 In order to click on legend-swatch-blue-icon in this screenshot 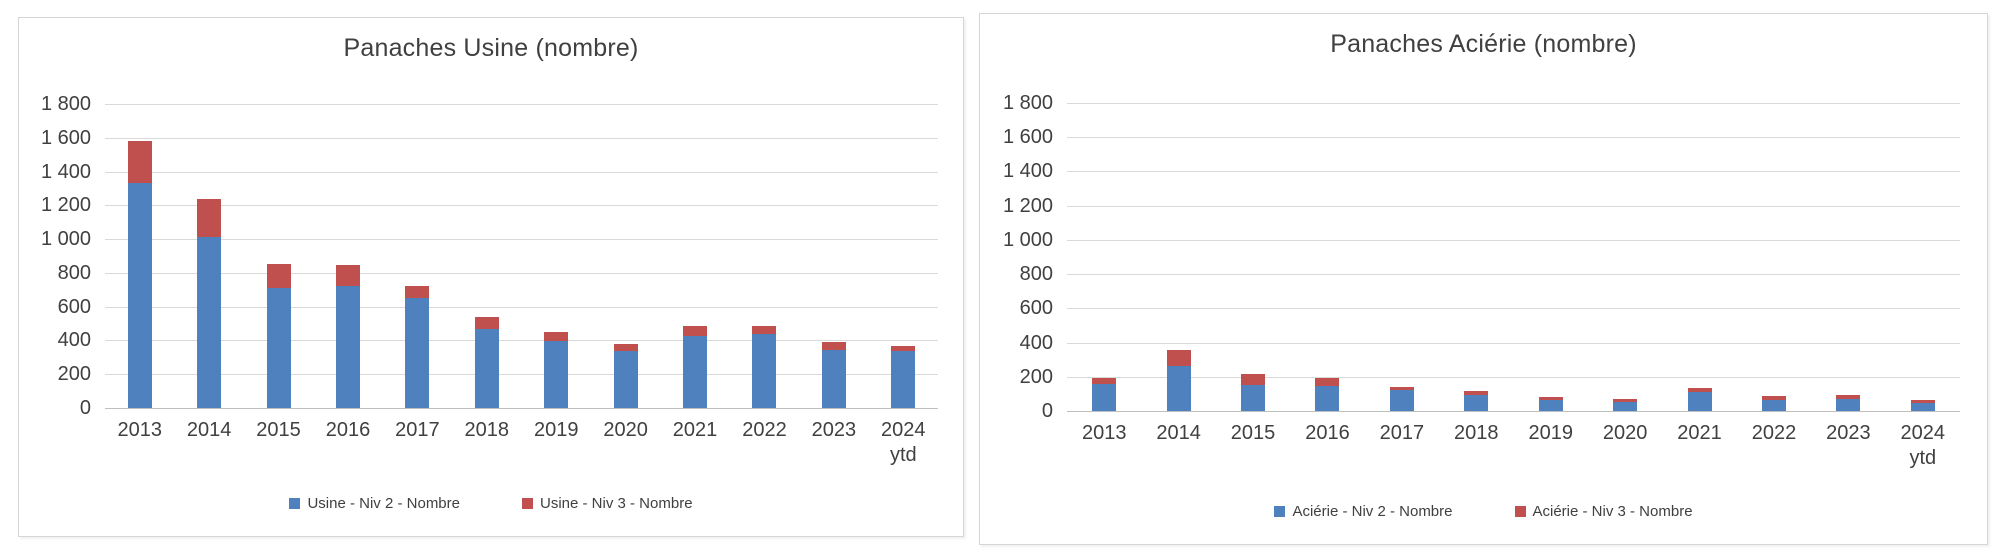, I will do `click(1280, 511)`.